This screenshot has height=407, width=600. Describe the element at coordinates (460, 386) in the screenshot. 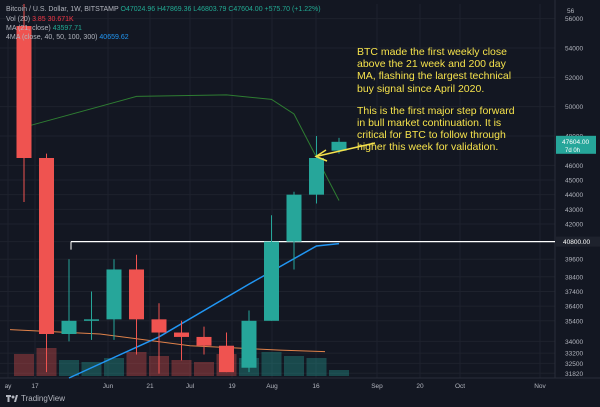

I see `time-tick-label: Oct` at that location.